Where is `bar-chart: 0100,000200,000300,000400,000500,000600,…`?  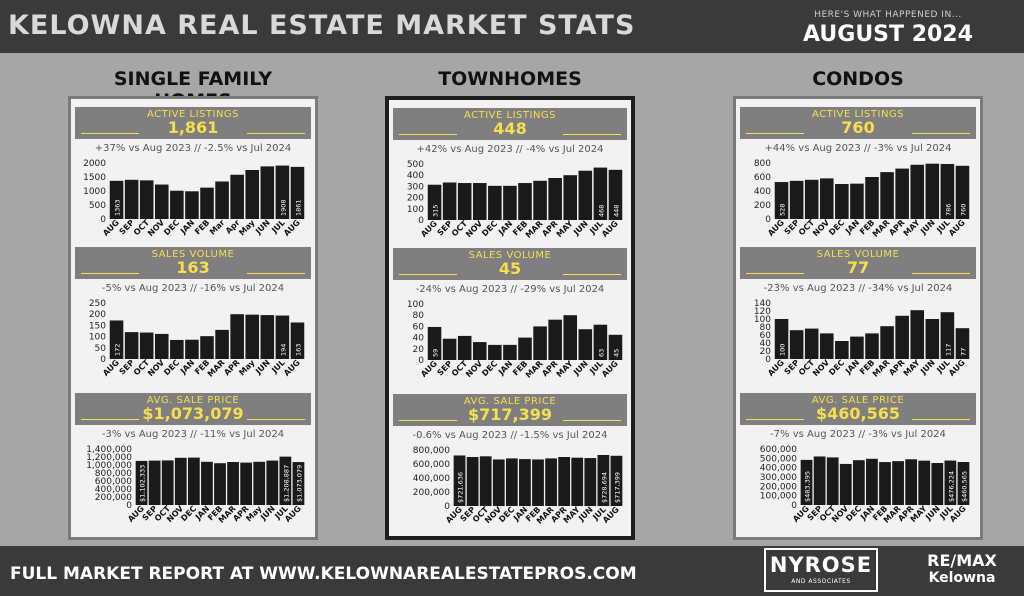 bar-chart: 0100,000200,000300,000400,000500,000600,… is located at coordinates (865, 485).